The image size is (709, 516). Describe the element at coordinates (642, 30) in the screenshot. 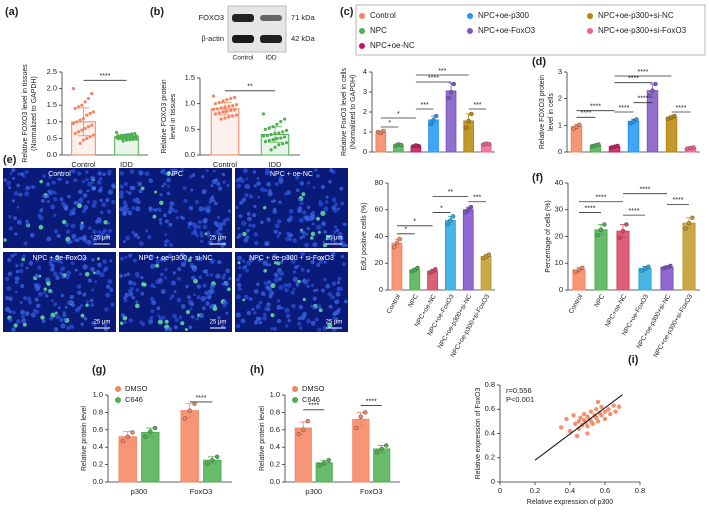

I see `legend-label: NPC+oe-p300+si-FoxO3` at that location.